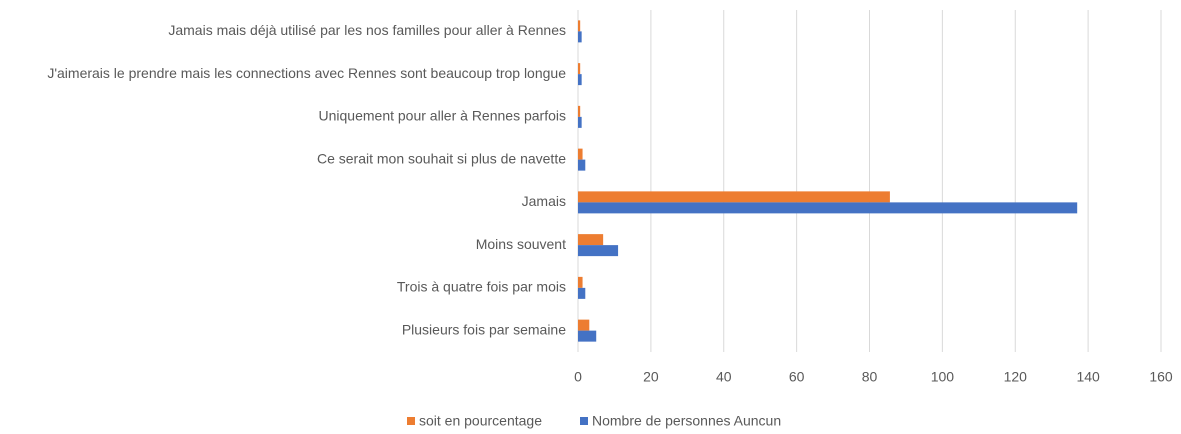  Describe the element at coordinates (1088, 377) in the screenshot. I see `x-tick-label: 140` at that location.